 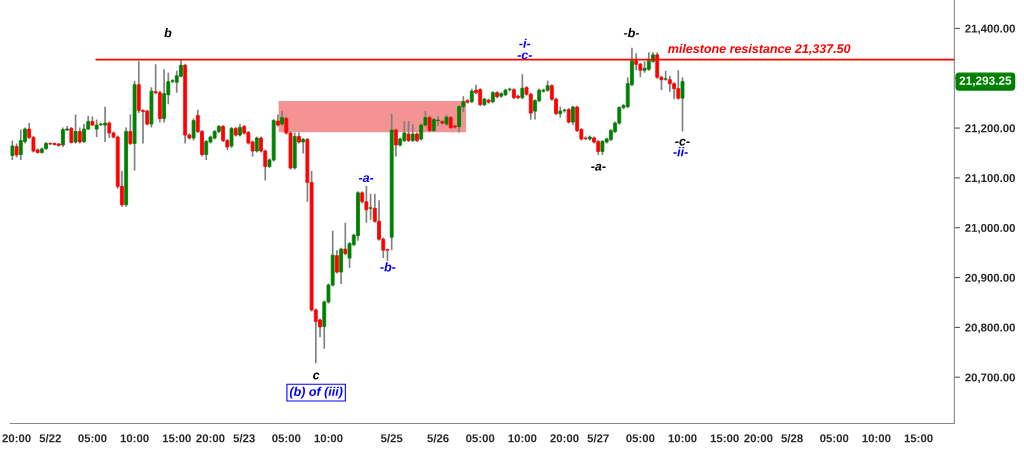 What do you see at coordinates (990, 179) in the screenshot?
I see `y-tick-label: 21,100.00` at bounding box center [990, 179].